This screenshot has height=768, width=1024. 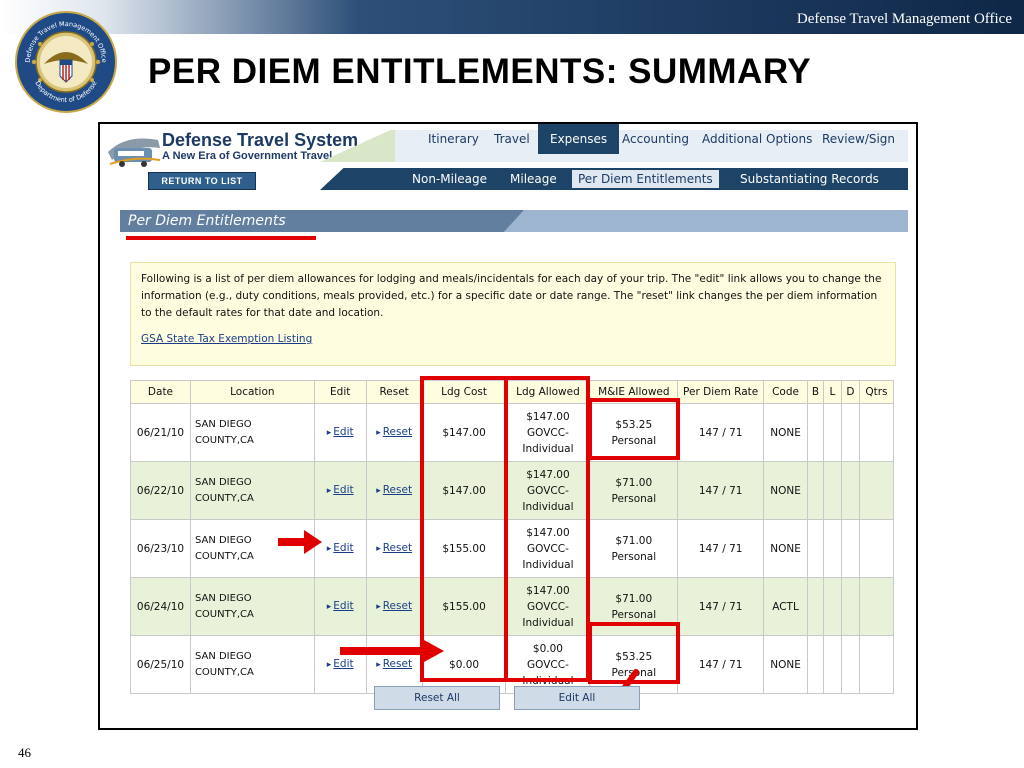 What do you see at coordinates (392, 651) in the screenshot?
I see `arrow-right-icon` at bounding box center [392, 651].